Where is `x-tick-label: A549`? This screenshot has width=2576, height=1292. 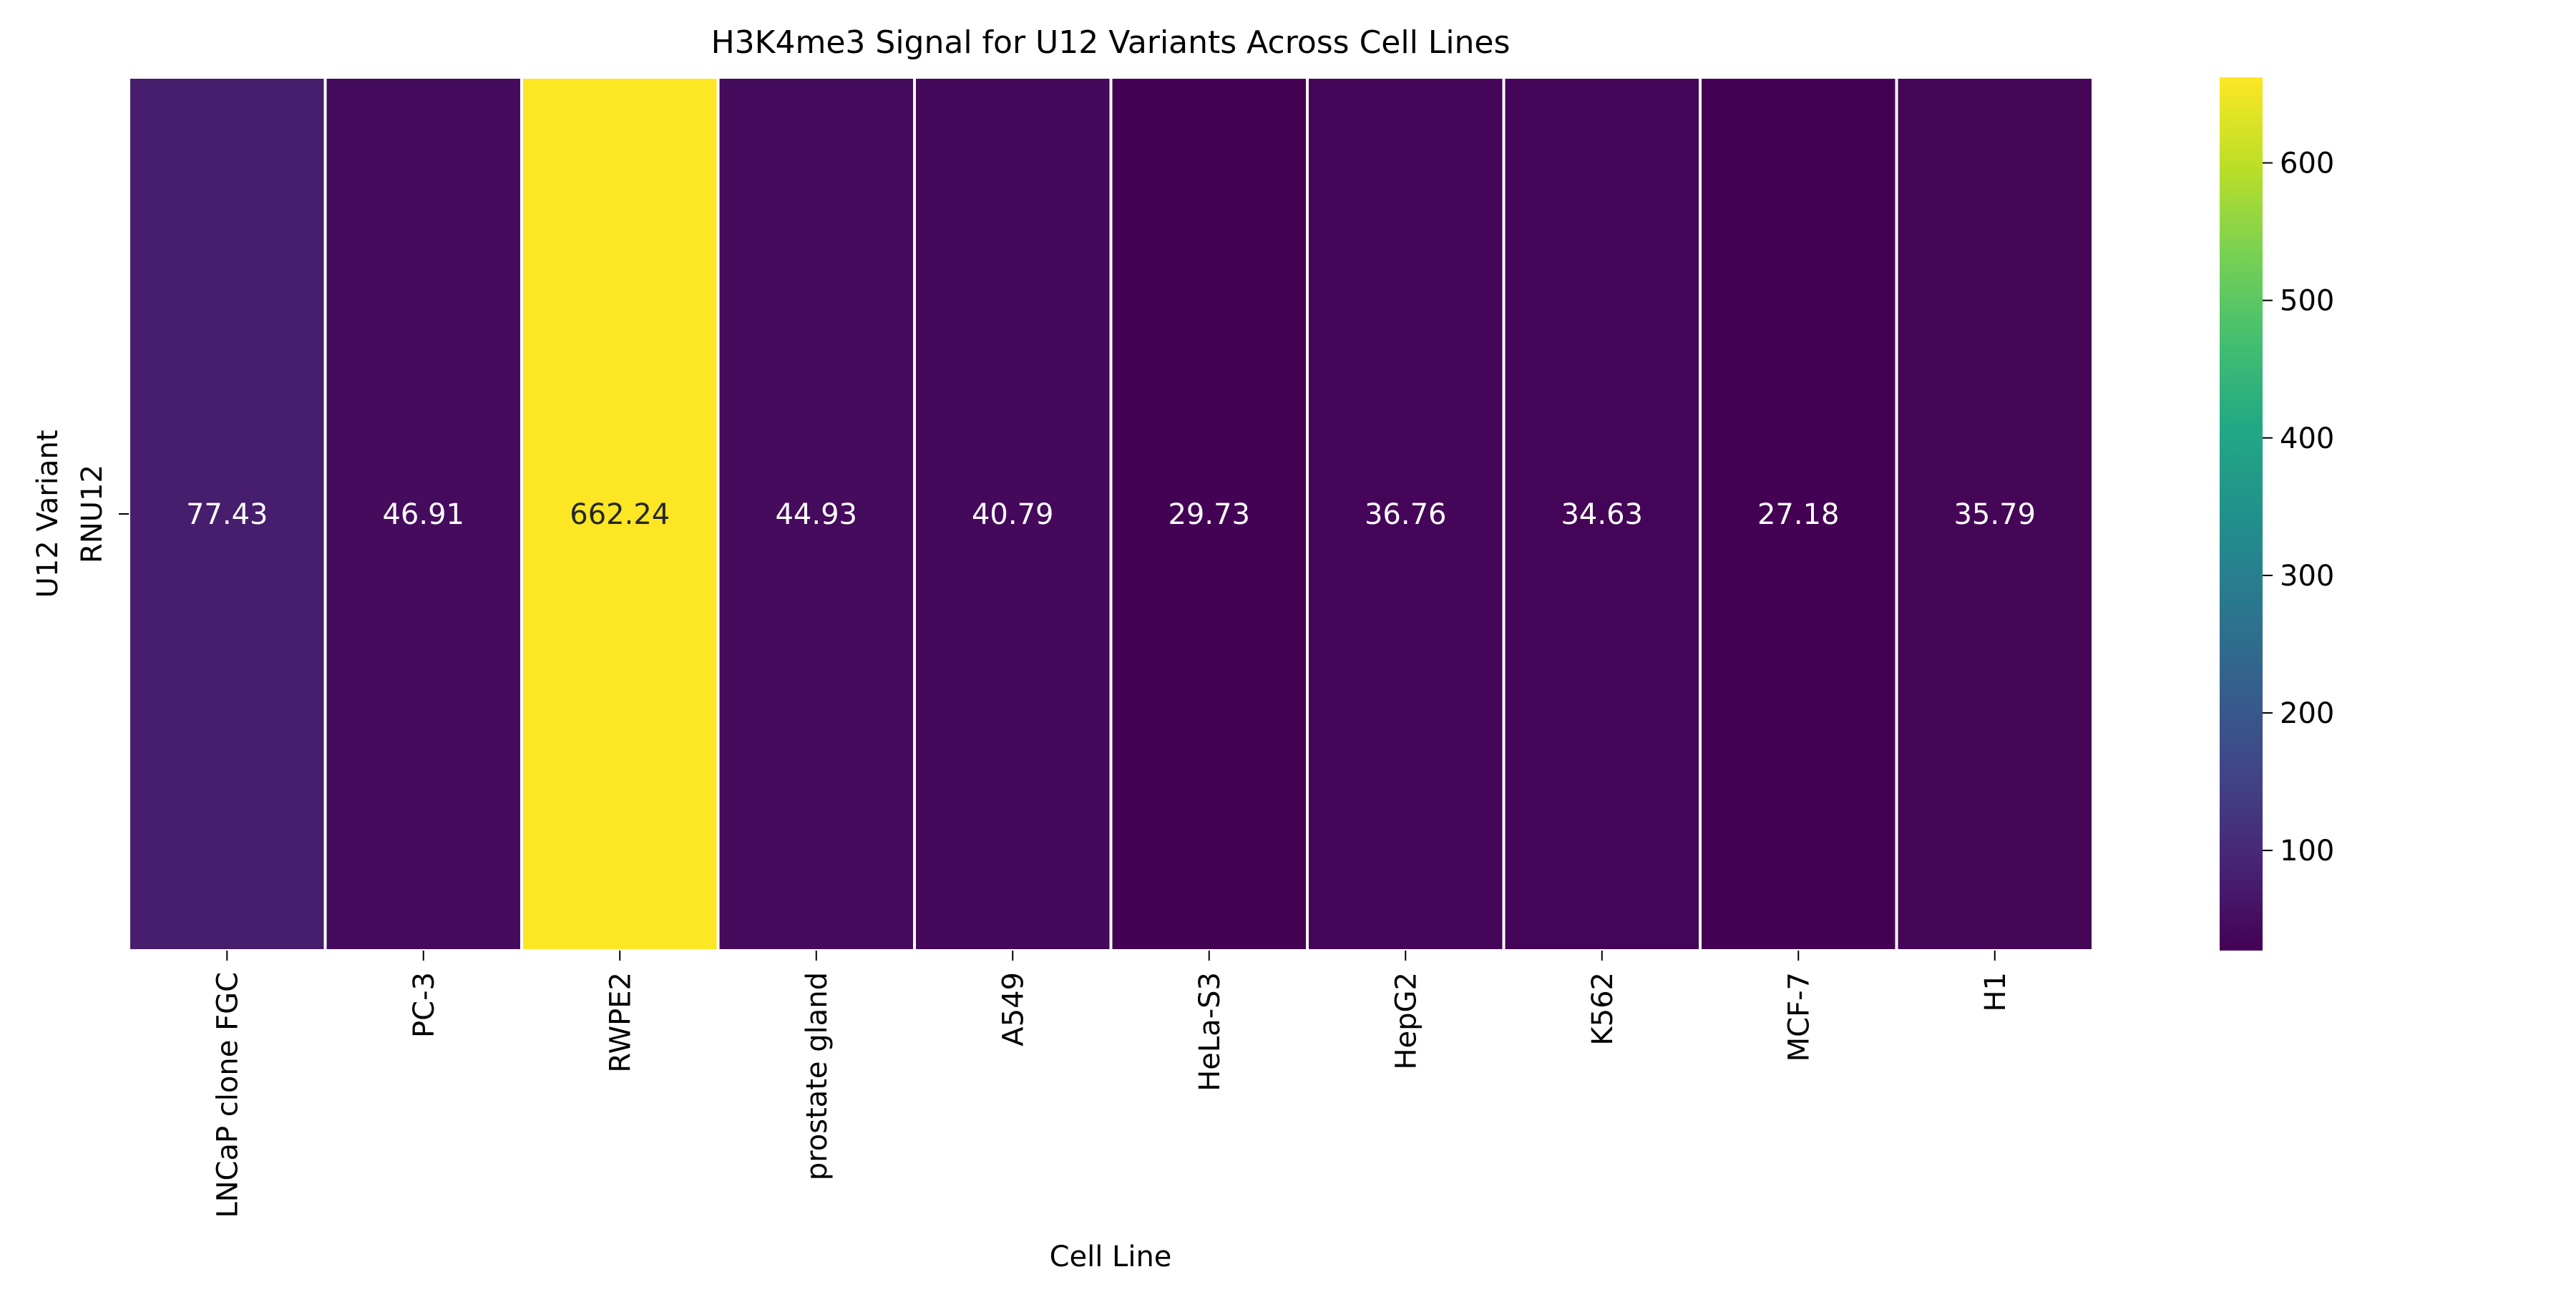
x-tick-label: A549 is located at coordinates (1013, 1009).